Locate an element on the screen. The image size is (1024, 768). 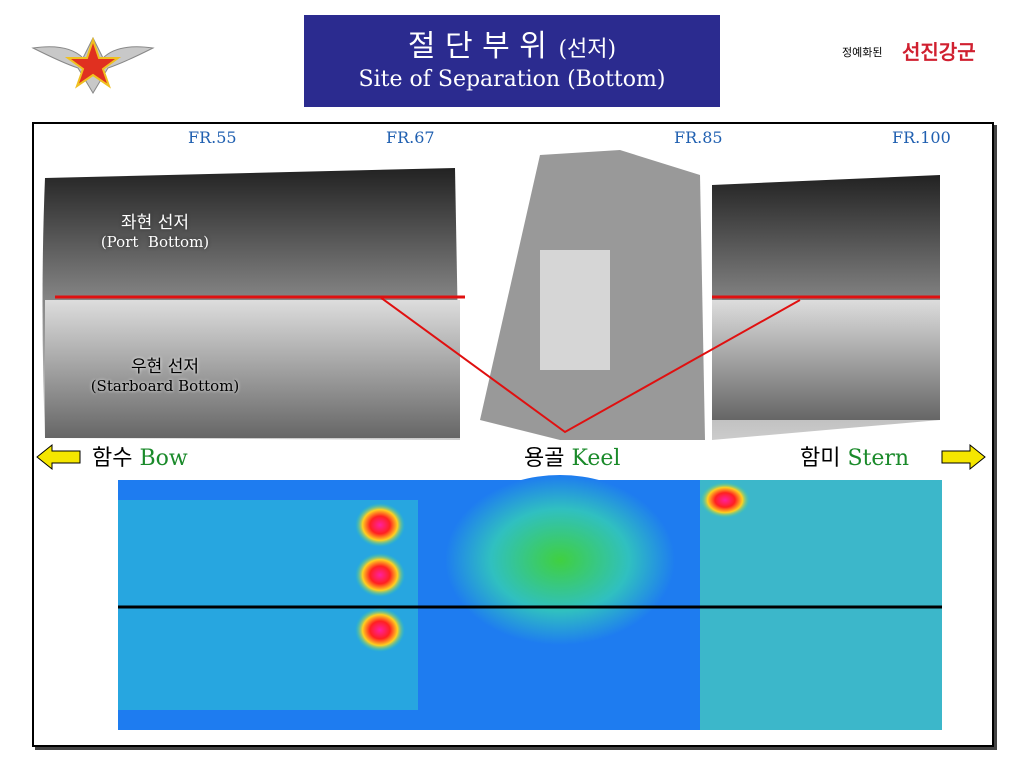
starboard-label: 우현 선저 (Starboard Bottom) is located at coordinates (165, 373).